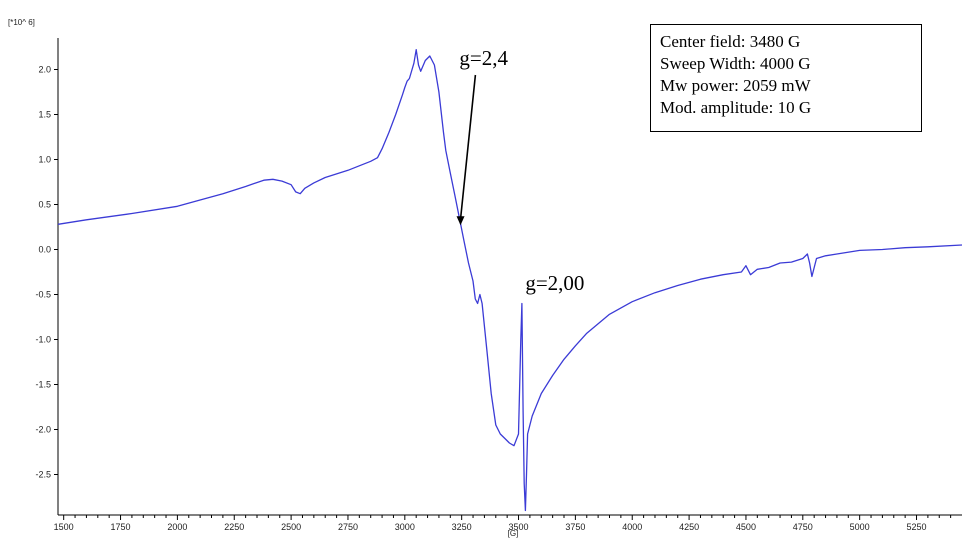  What do you see at coordinates (348, 527) in the screenshot?
I see `x-tick-label: 2750` at bounding box center [348, 527].